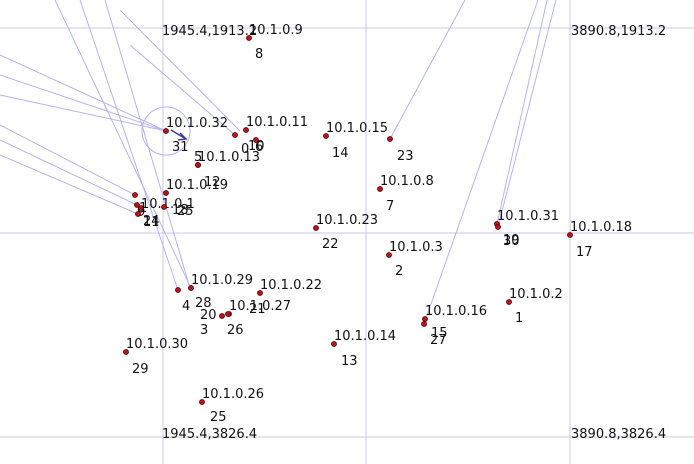  What do you see at coordinates (400, 150) in the screenshot?
I see `node: 23` at bounding box center [400, 150].